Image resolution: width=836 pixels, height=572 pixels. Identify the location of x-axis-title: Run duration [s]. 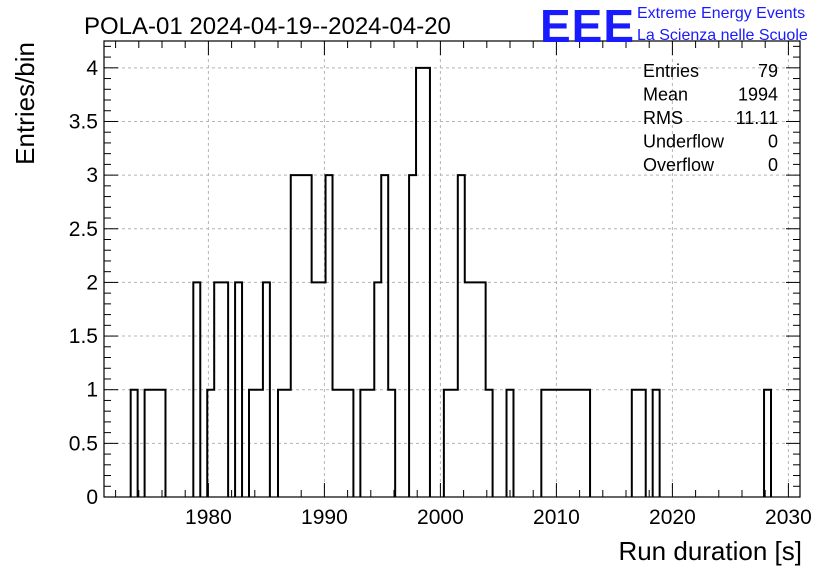
(710, 551).